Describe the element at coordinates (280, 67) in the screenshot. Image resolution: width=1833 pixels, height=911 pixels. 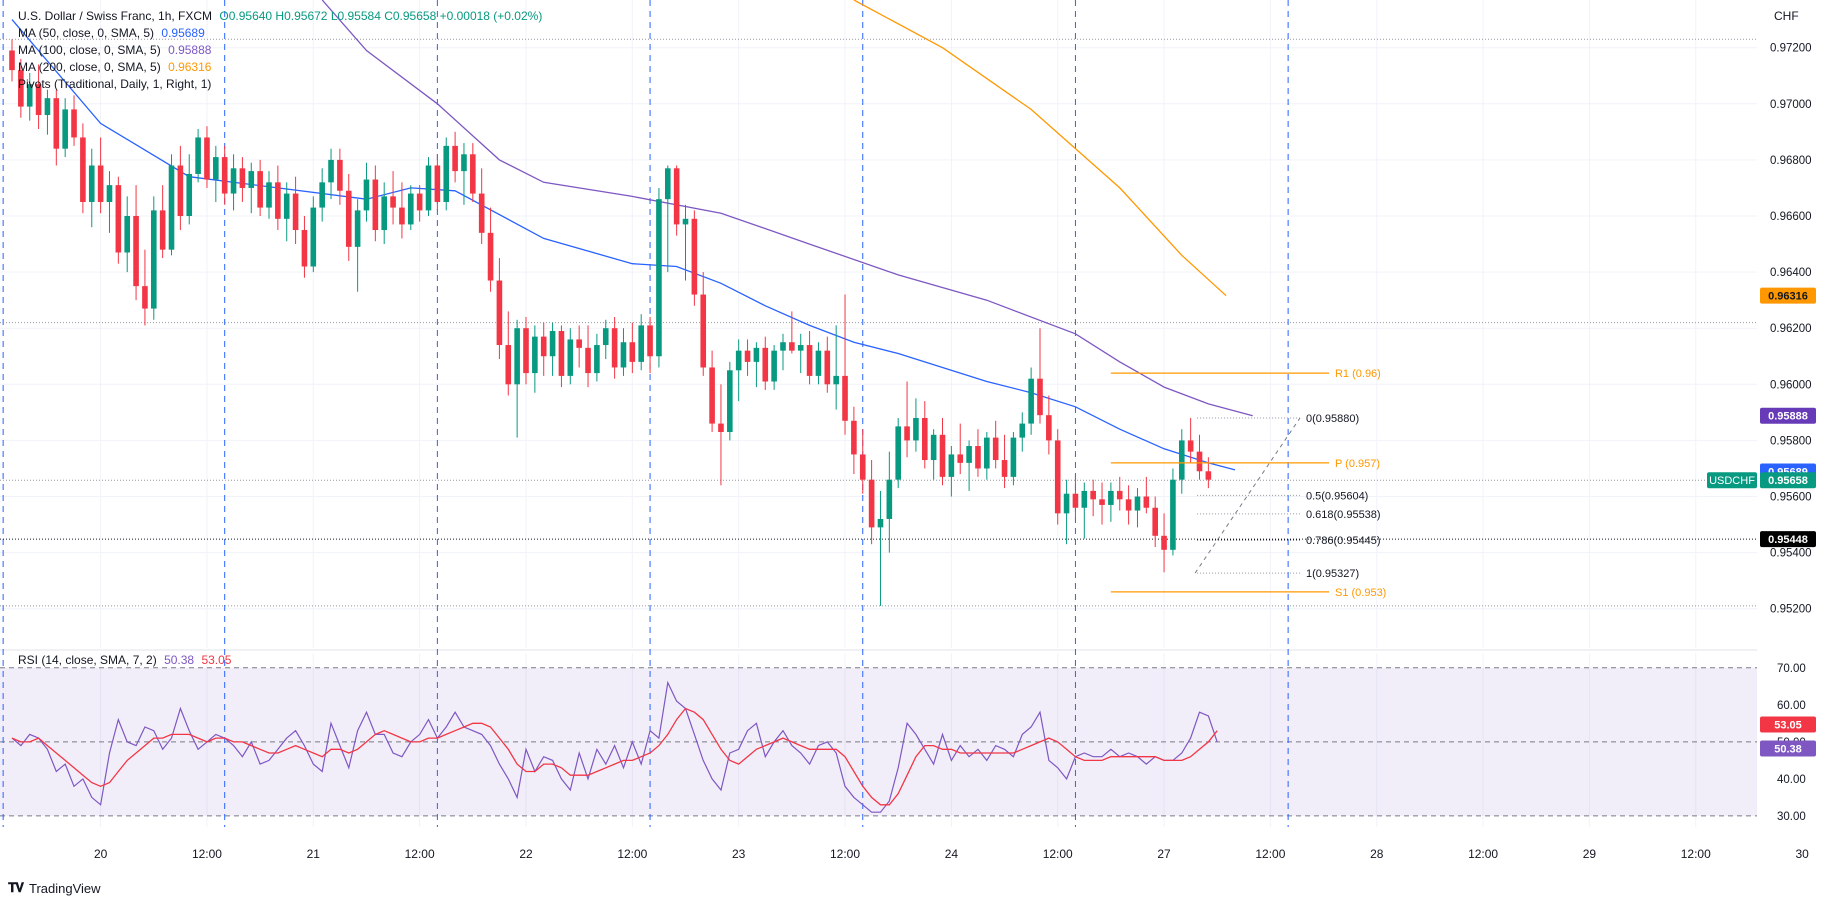
I see `ma200-legend: MA (200, close, 0, SMA, 5) 0.96316` at that location.